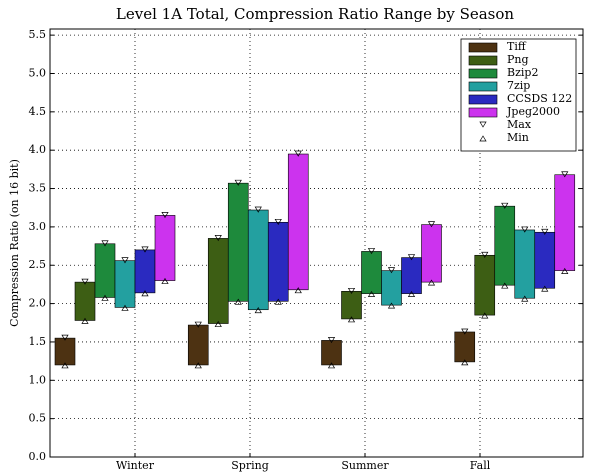 The height and width of the screenshot is (476, 596). I want to click on y-tick-label: 1.0, so click(38, 379).